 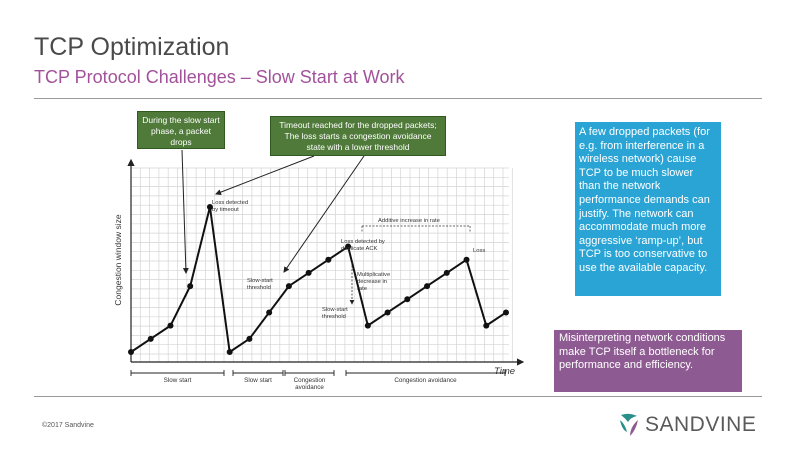 I want to click on top-divider, so click(x=398, y=98).